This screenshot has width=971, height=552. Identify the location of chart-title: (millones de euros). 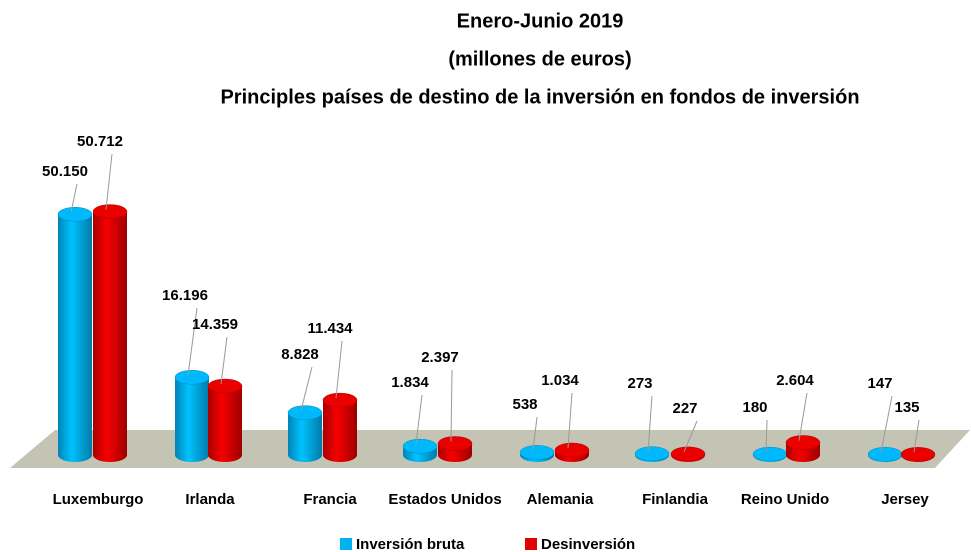
(539, 59).